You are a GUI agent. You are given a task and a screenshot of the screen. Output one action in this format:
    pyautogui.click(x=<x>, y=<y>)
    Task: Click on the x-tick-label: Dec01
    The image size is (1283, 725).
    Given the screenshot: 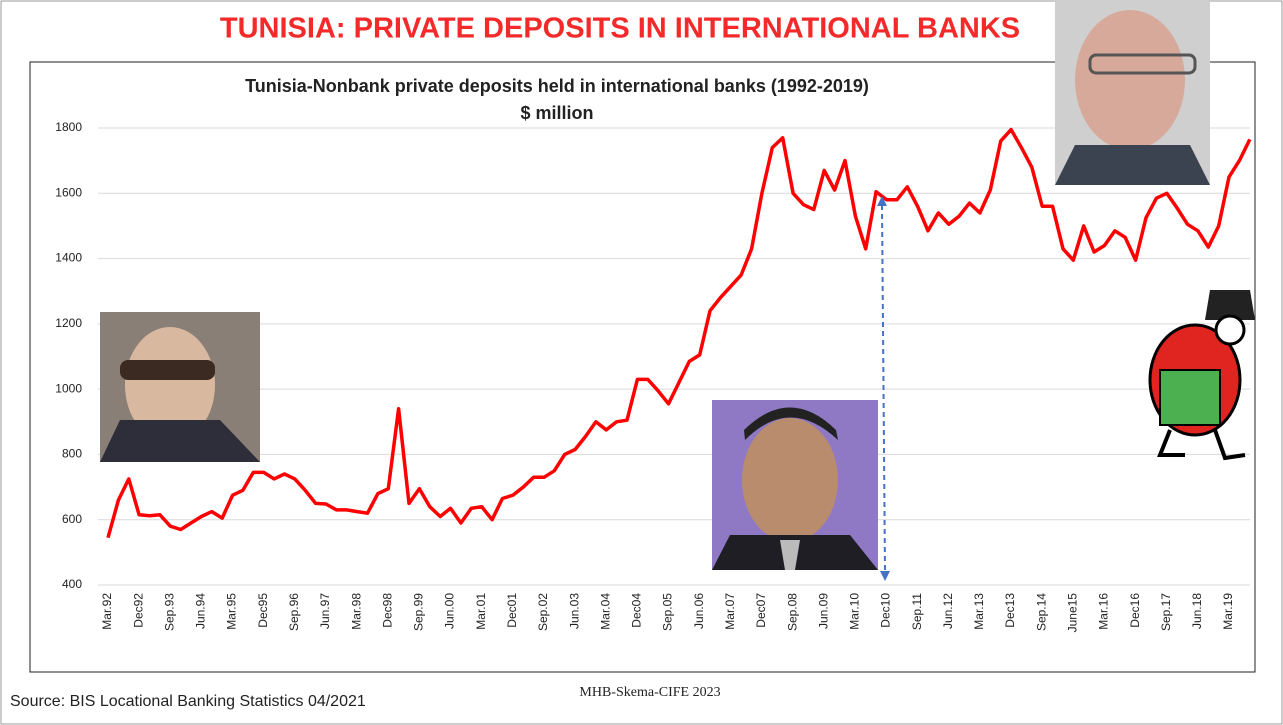 What is the action you would take?
    pyautogui.click(x=512, y=610)
    